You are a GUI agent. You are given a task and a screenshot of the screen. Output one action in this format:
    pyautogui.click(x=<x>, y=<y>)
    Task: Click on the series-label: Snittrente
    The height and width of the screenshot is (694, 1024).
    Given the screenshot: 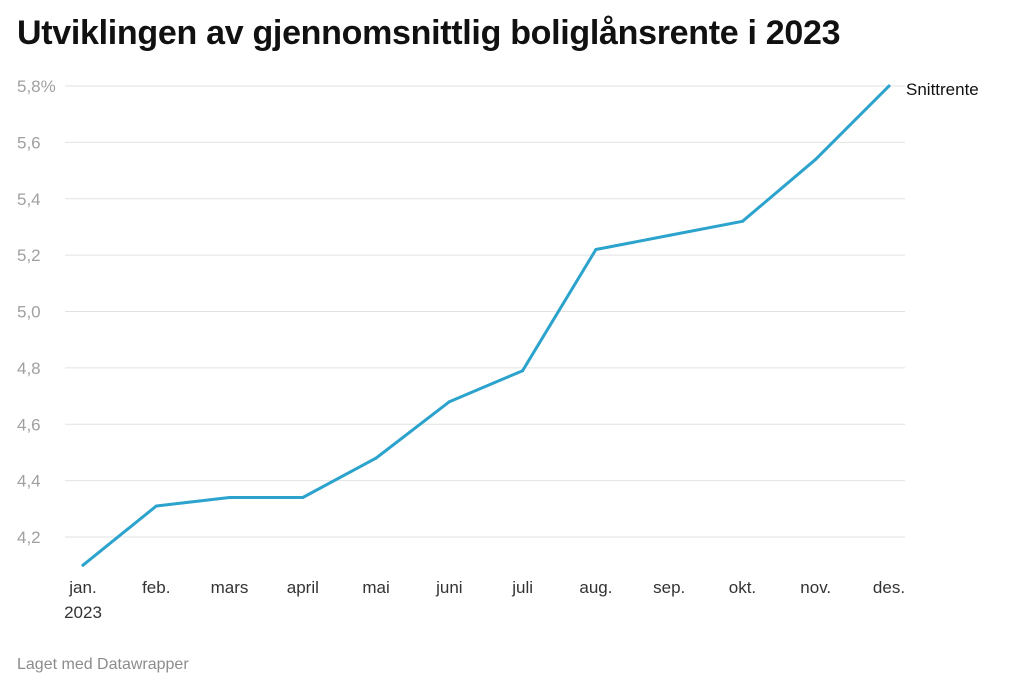 What is the action you would take?
    pyautogui.click(x=942, y=89)
    